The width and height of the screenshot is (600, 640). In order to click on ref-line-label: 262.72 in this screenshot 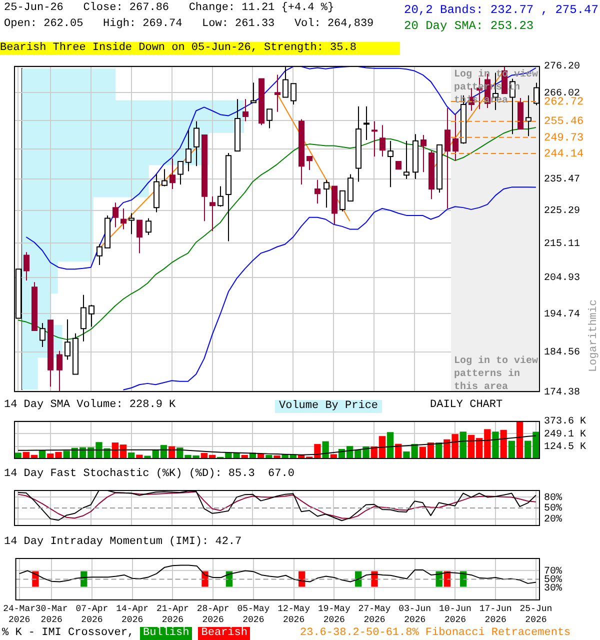, I will do `click(564, 102)`.